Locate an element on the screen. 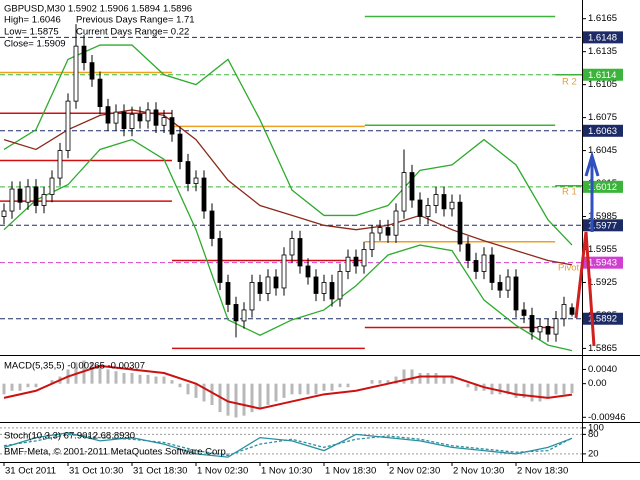 The width and height of the screenshot is (640, 480). macd-signal is located at coordinates (288, 387).